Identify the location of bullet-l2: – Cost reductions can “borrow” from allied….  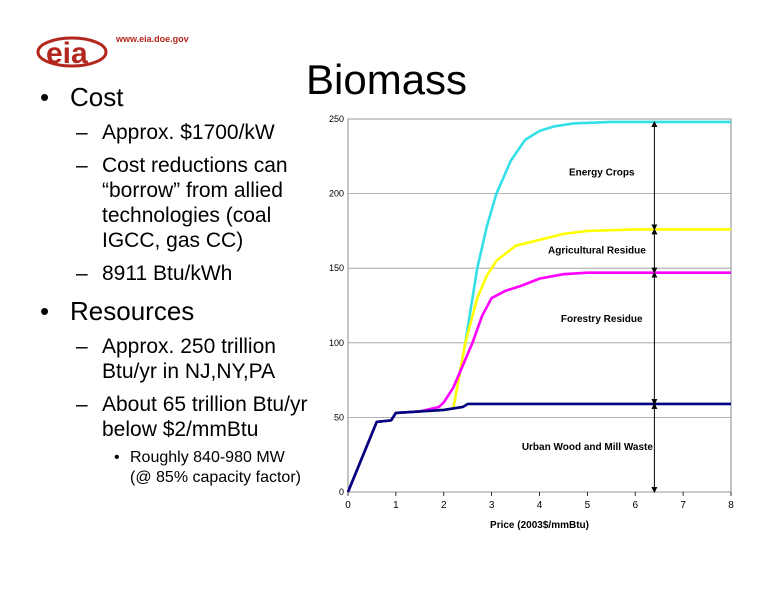
(190, 203).